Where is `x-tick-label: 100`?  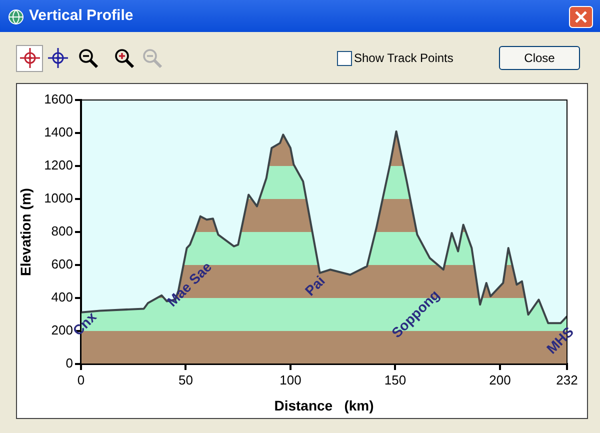
x-tick-label: 100 is located at coordinates (291, 380).